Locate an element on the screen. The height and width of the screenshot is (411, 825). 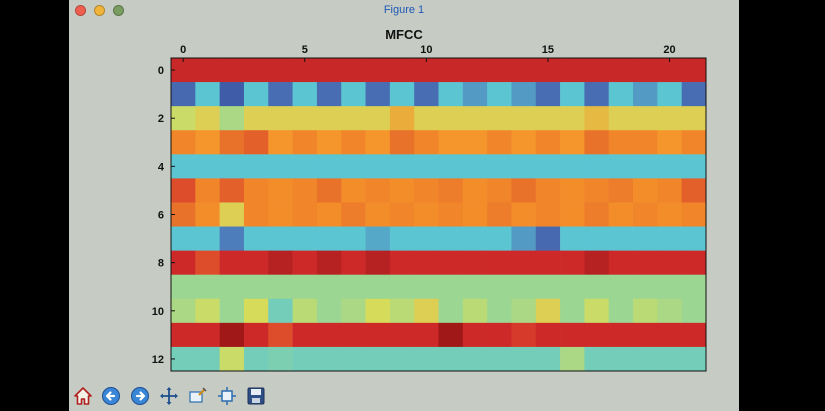
subplots-config-icon is located at coordinates (227, 396).